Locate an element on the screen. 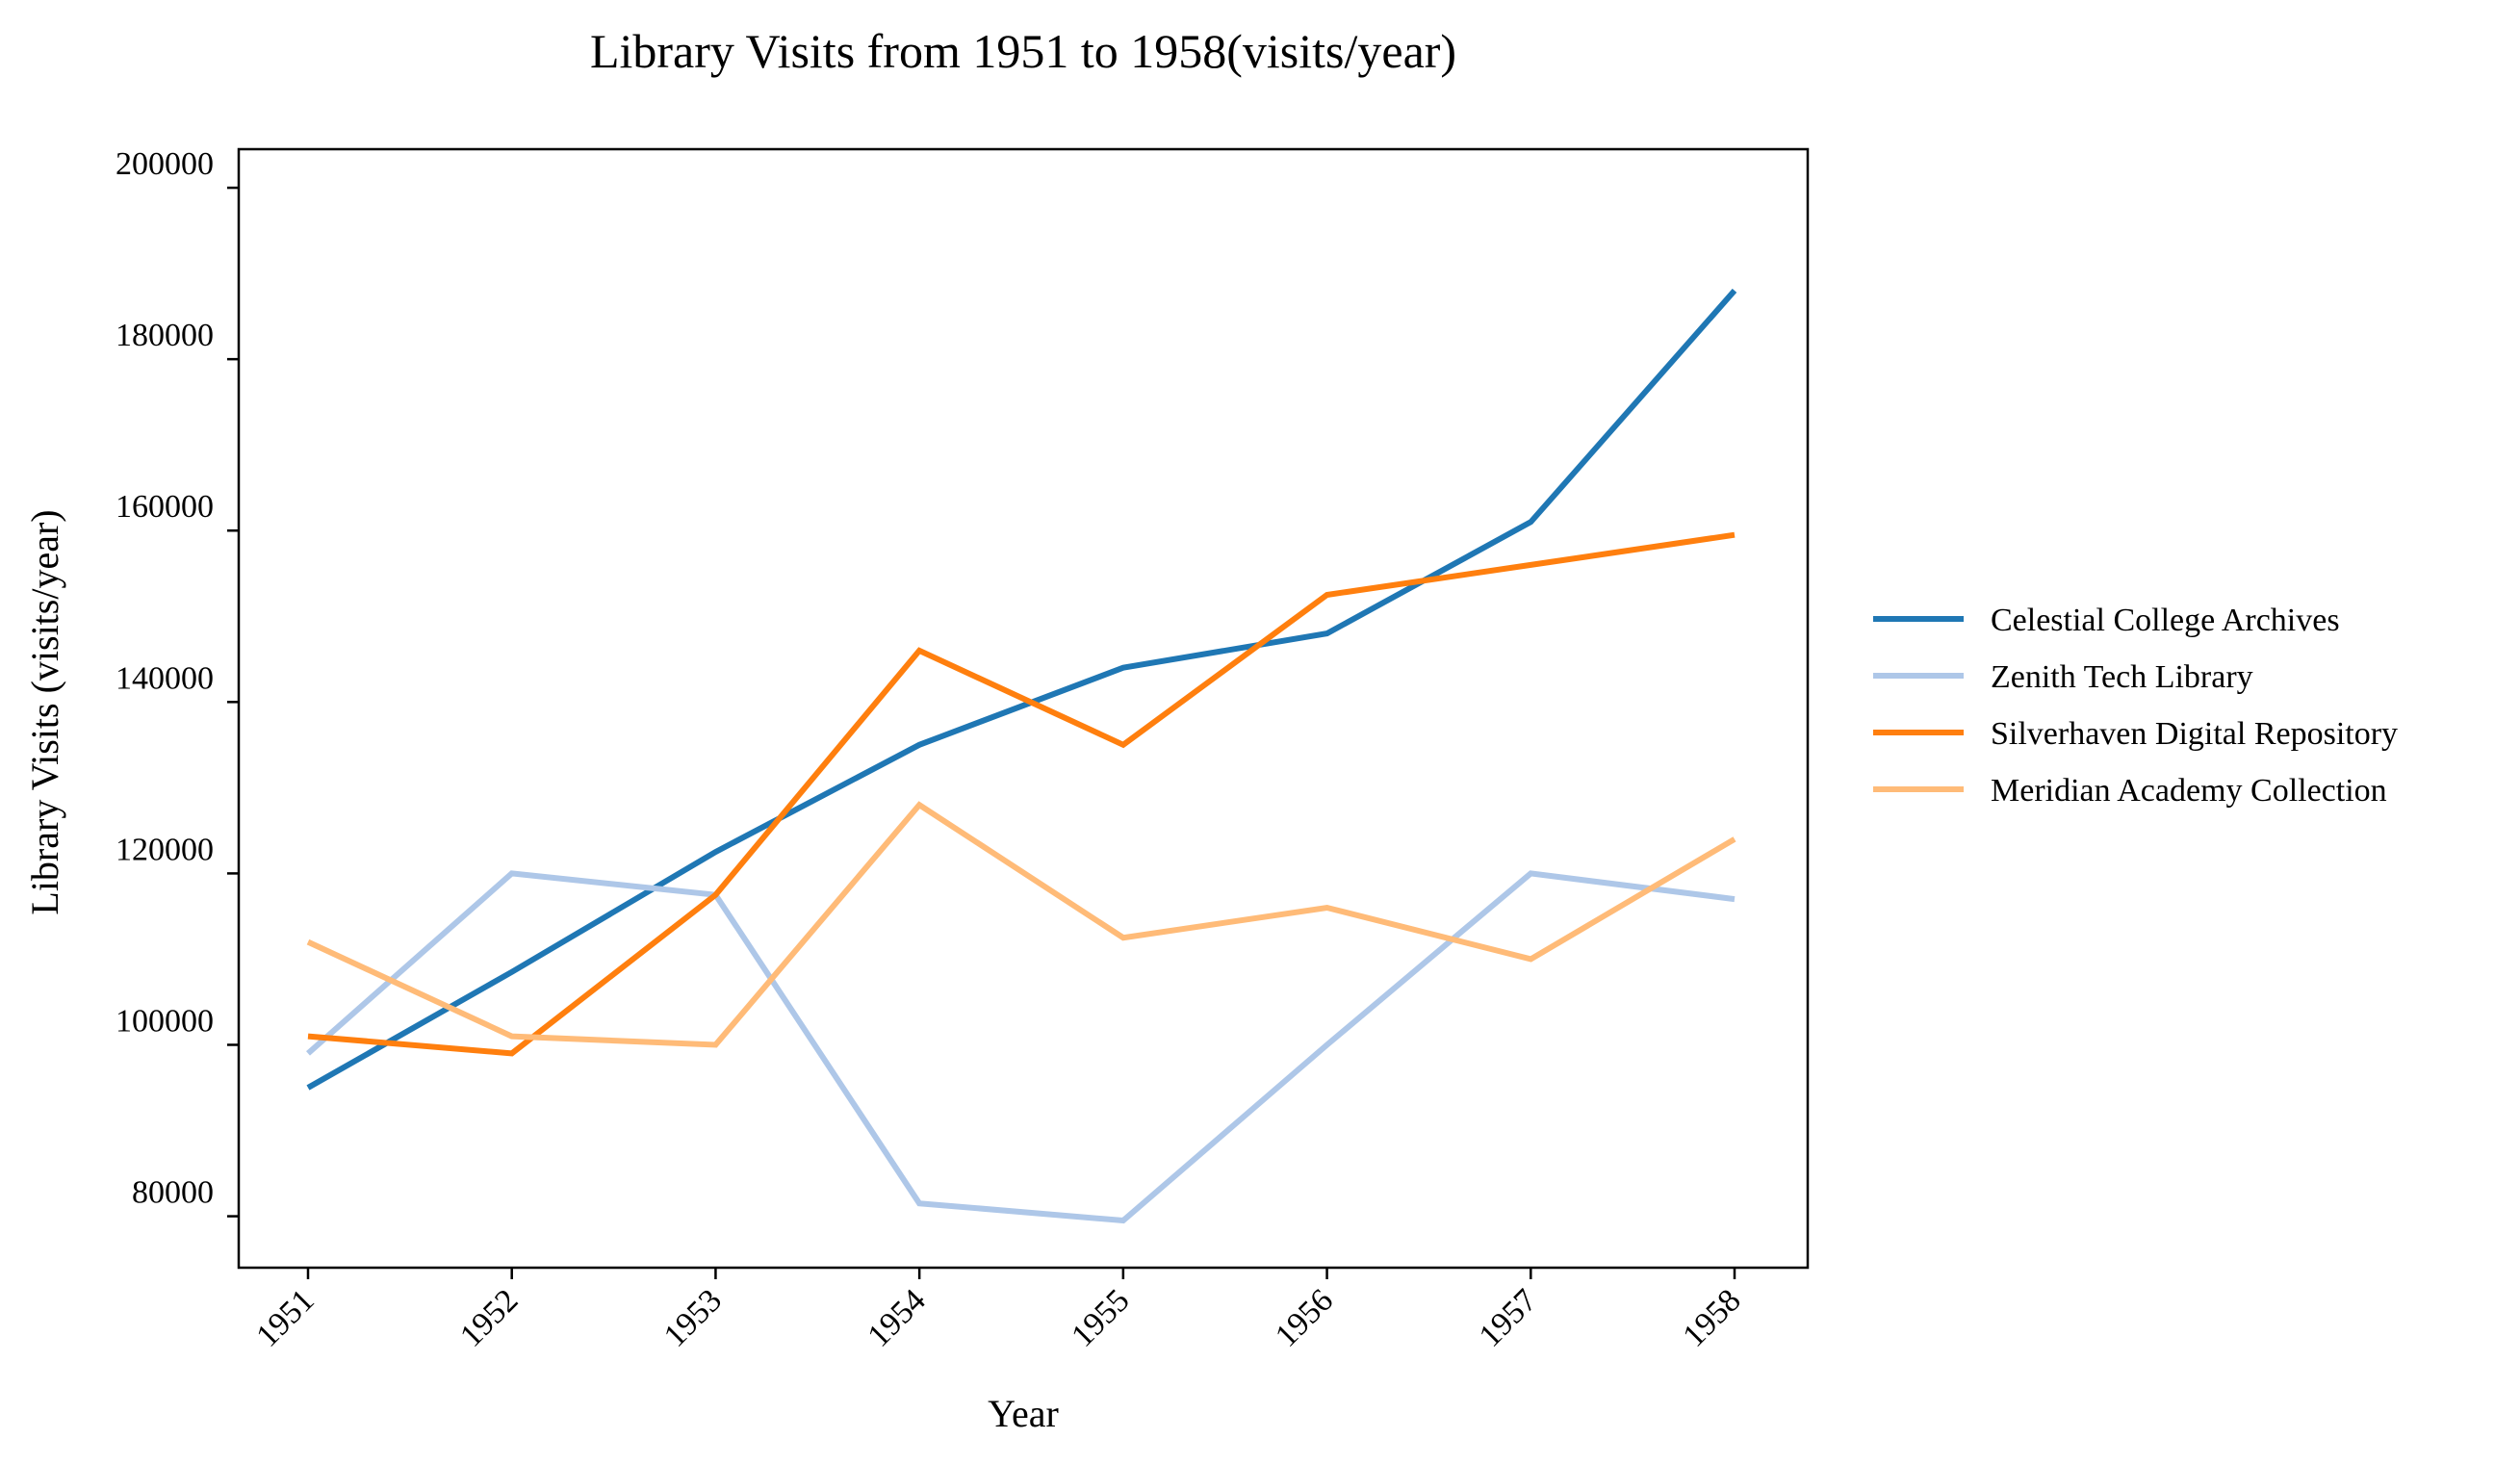 This screenshot has height=1465, width=2520. x-tick-label: 1953 is located at coordinates (693, 1318).